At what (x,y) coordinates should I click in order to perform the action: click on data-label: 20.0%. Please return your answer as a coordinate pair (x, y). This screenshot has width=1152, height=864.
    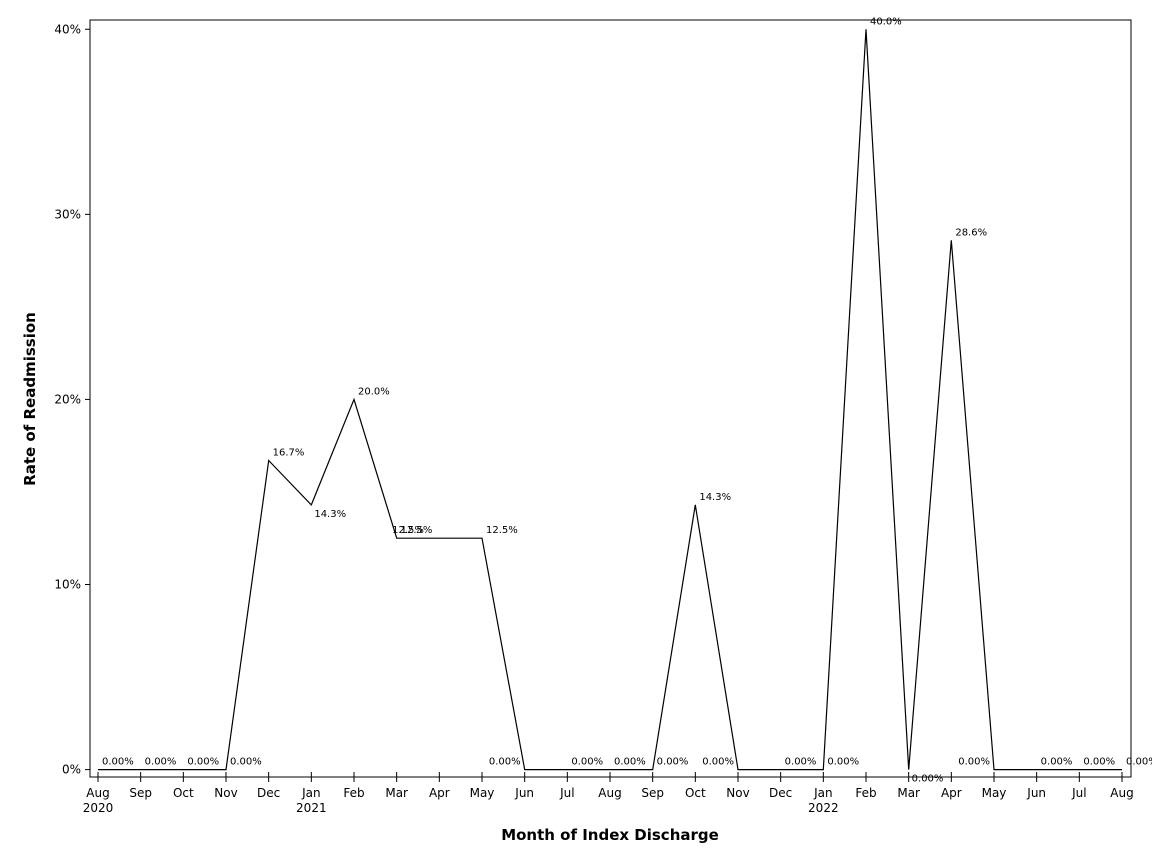
    Looking at the image, I should click on (374, 391).